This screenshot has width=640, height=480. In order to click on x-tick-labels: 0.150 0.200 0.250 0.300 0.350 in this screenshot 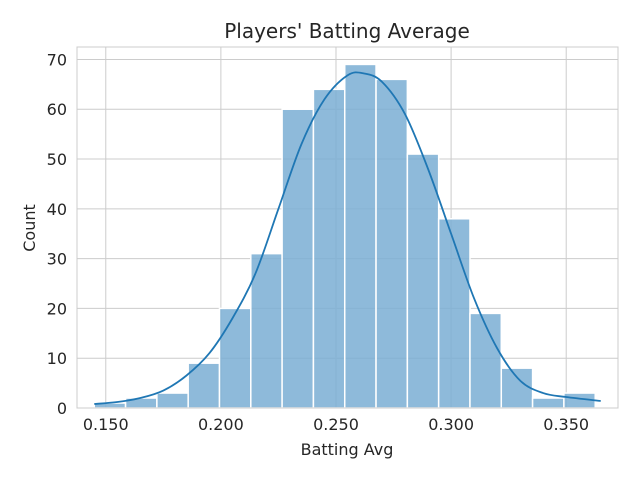, I will do `click(336, 424)`.